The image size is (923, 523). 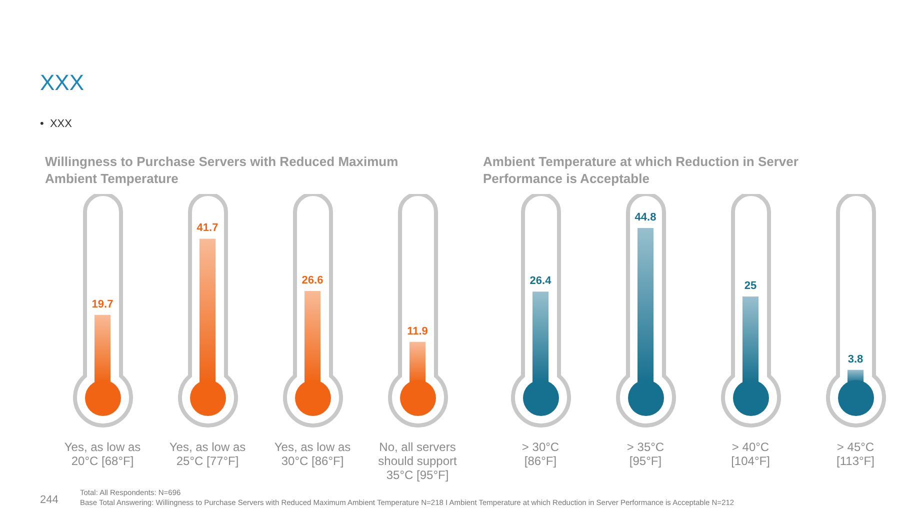 I want to click on x-tick-label: > 30°C [86°F], so click(x=541, y=454).